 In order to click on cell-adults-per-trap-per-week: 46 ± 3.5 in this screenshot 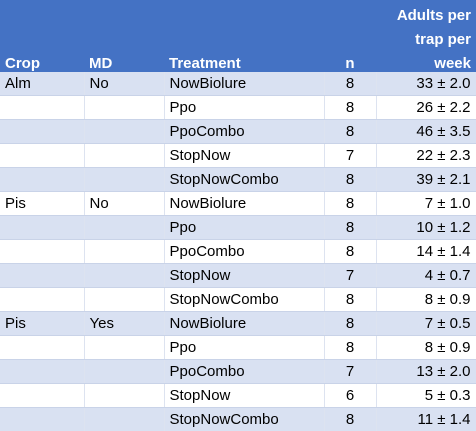, I will do `click(426, 131)`.